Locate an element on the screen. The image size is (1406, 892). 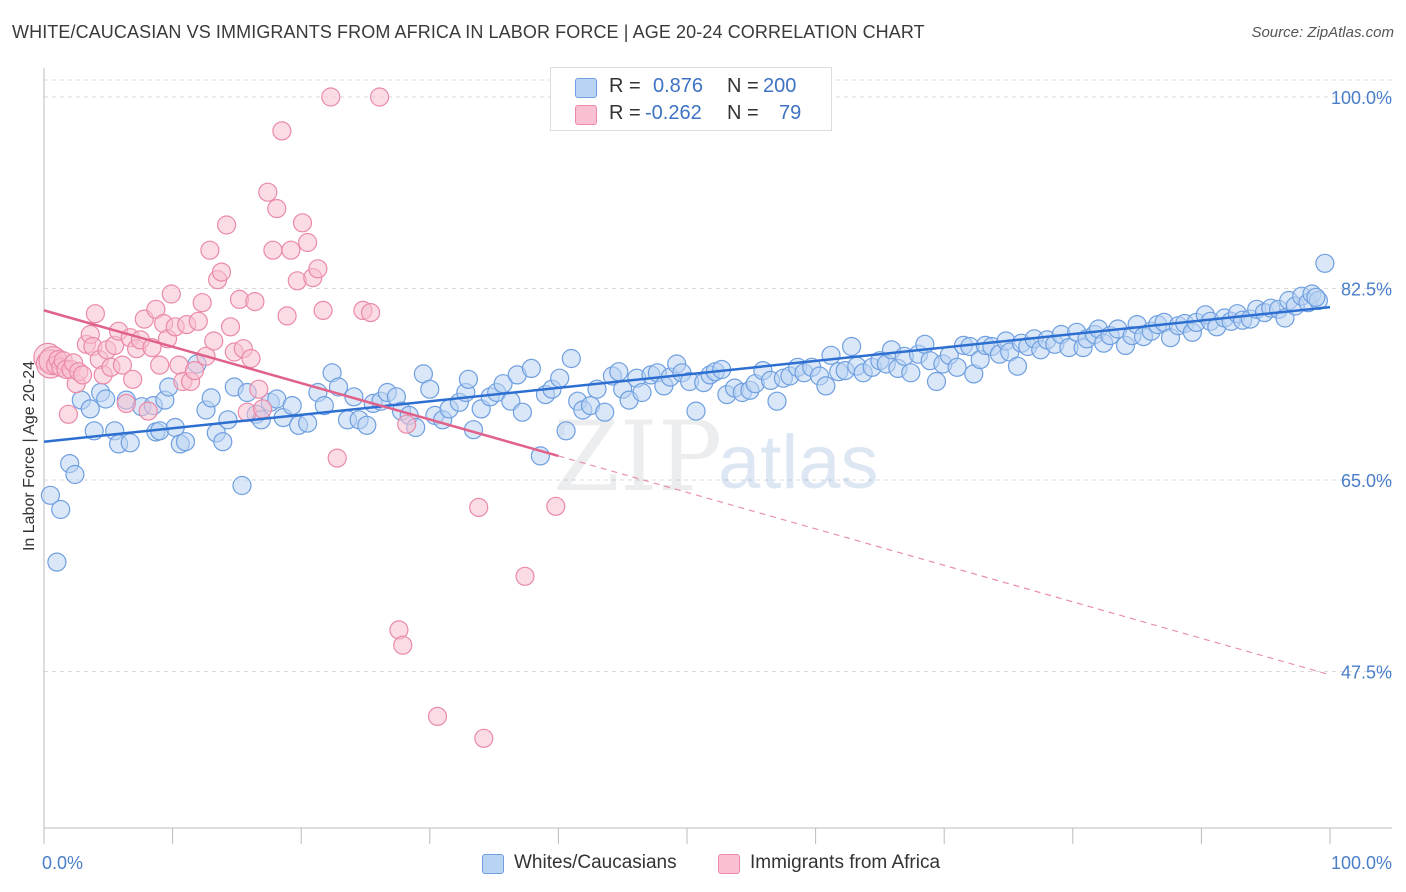
trend-line-immigrants is located at coordinates (301, 383).